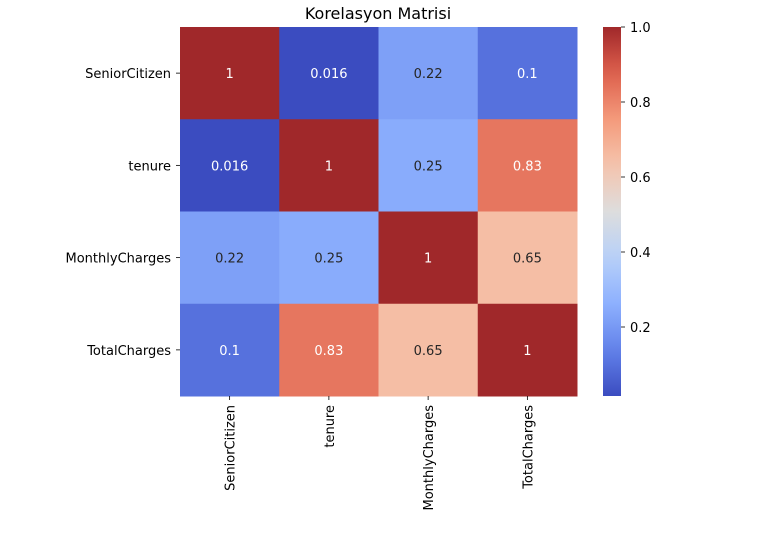  Describe the element at coordinates (128, 74) in the screenshot. I see `row-tick-label: SeniorCitizen` at that location.